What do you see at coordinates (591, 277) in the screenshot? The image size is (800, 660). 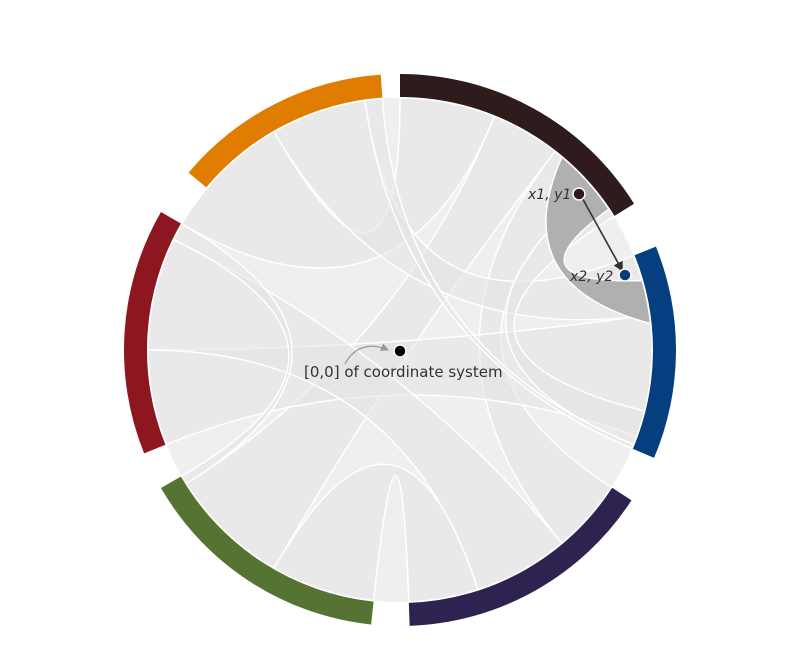 I see `point-2-label: x2, y2` at bounding box center [591, 277].